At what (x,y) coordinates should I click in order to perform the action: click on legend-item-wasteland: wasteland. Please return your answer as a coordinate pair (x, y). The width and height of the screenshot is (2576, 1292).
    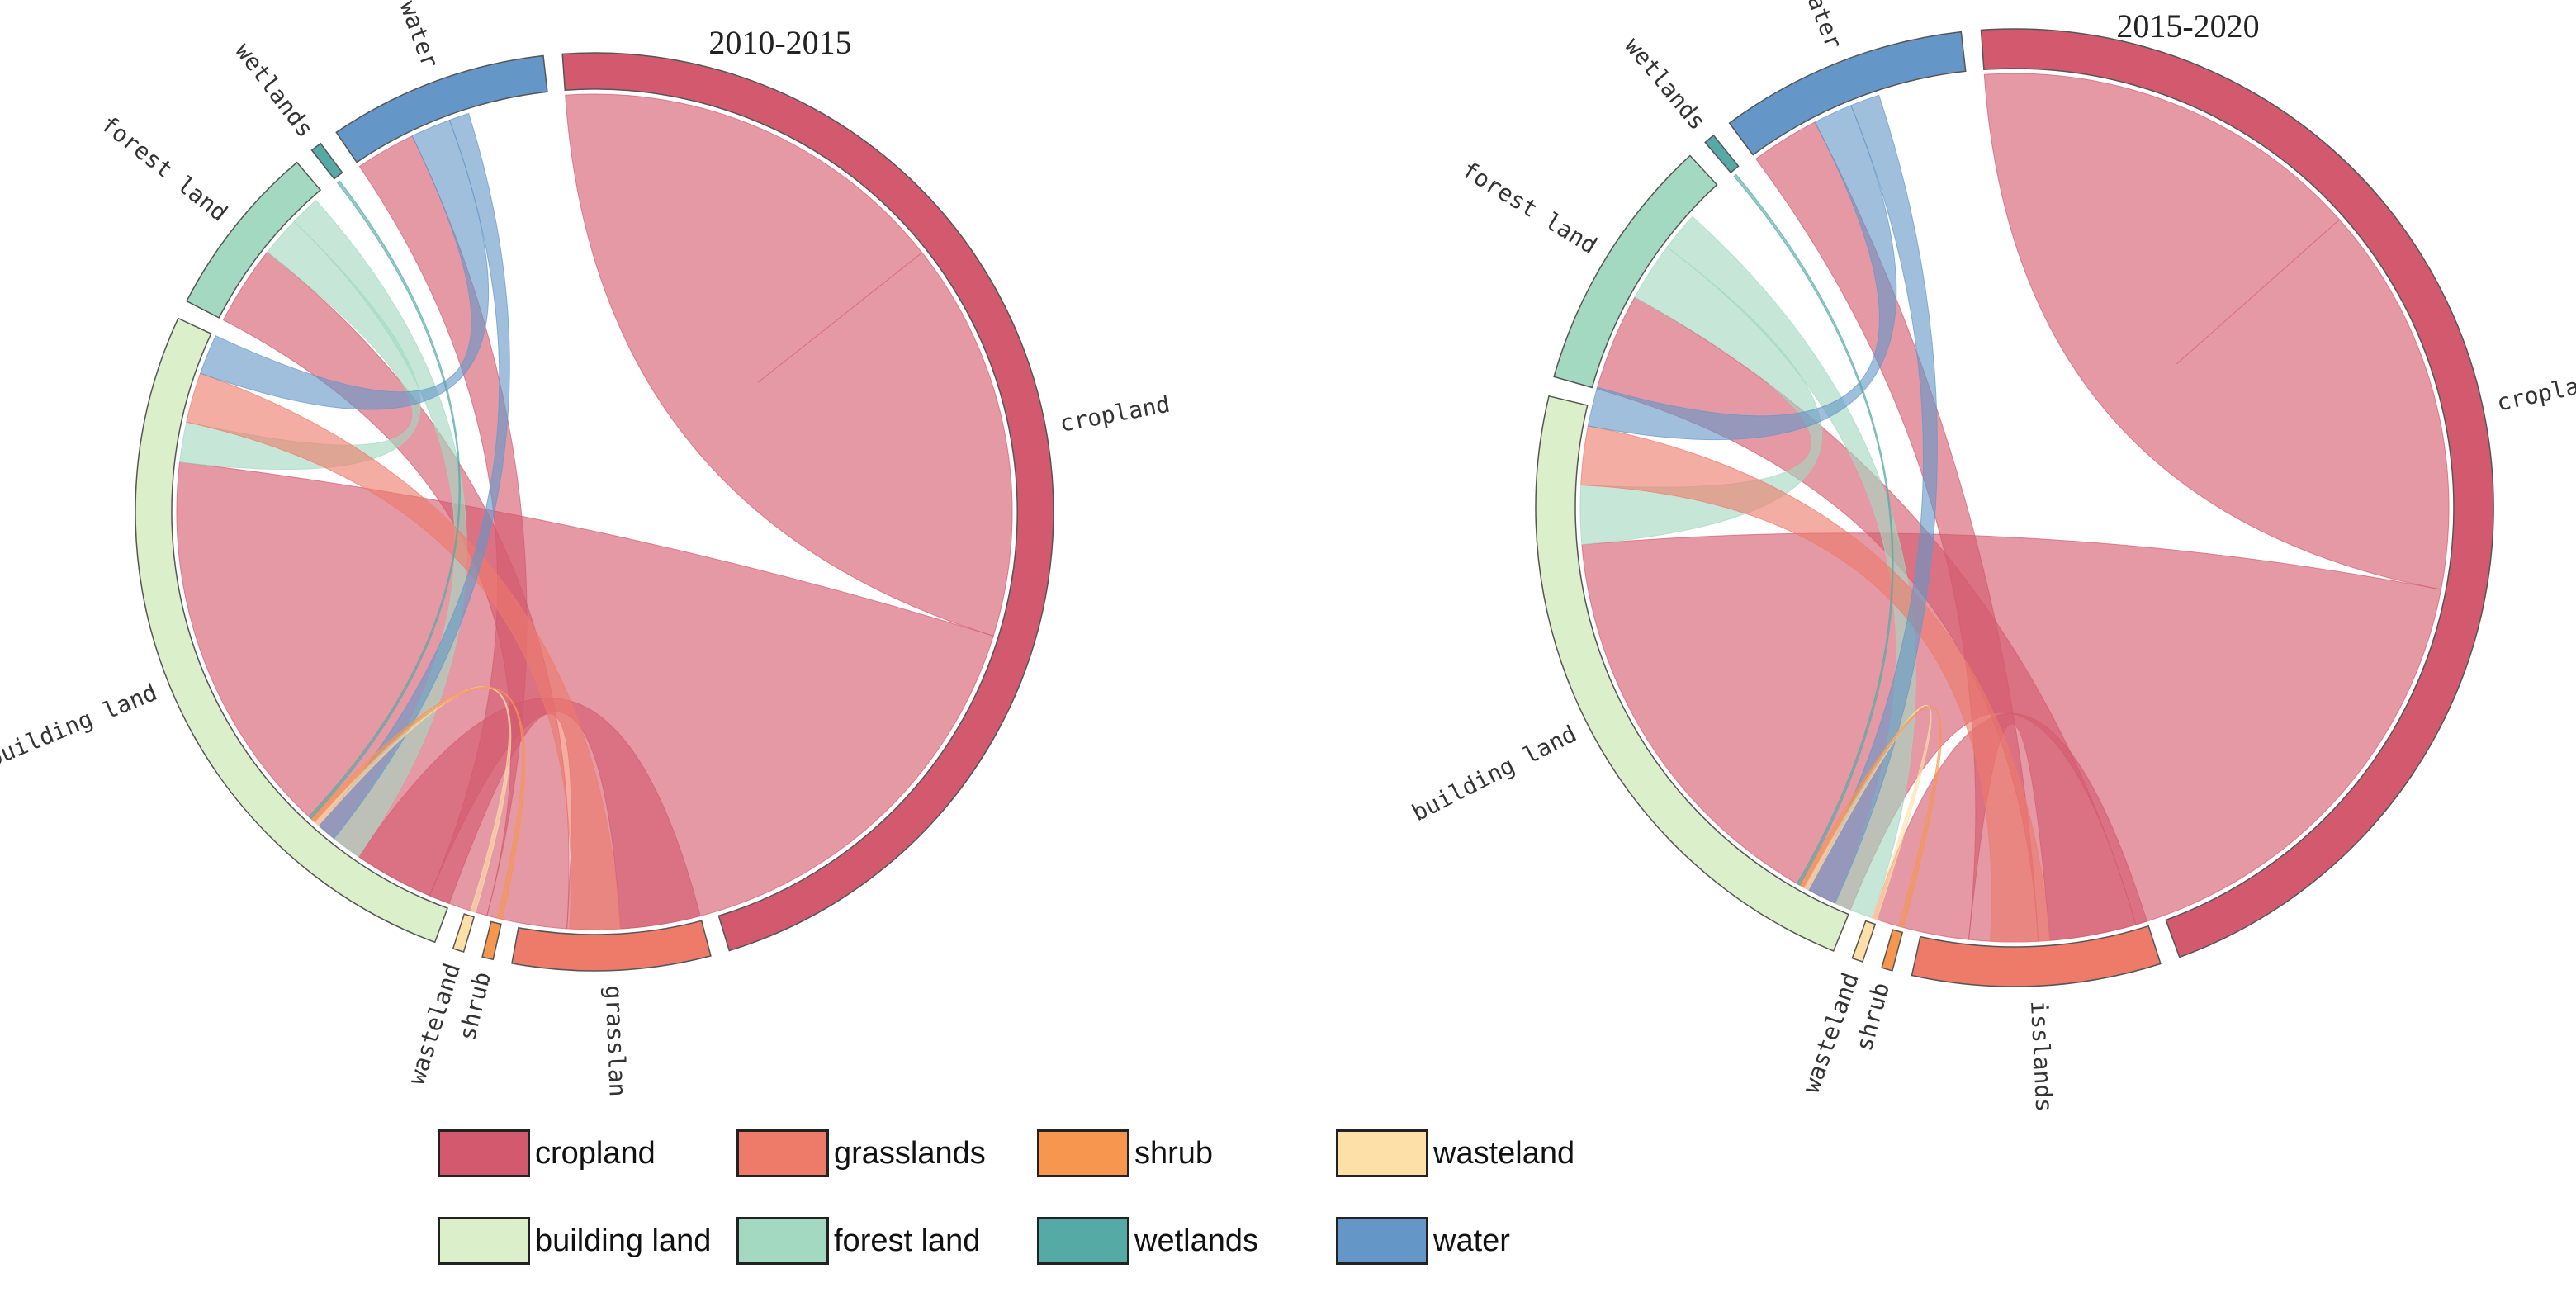
    Looking at the image, I should click on (1455, 1153).